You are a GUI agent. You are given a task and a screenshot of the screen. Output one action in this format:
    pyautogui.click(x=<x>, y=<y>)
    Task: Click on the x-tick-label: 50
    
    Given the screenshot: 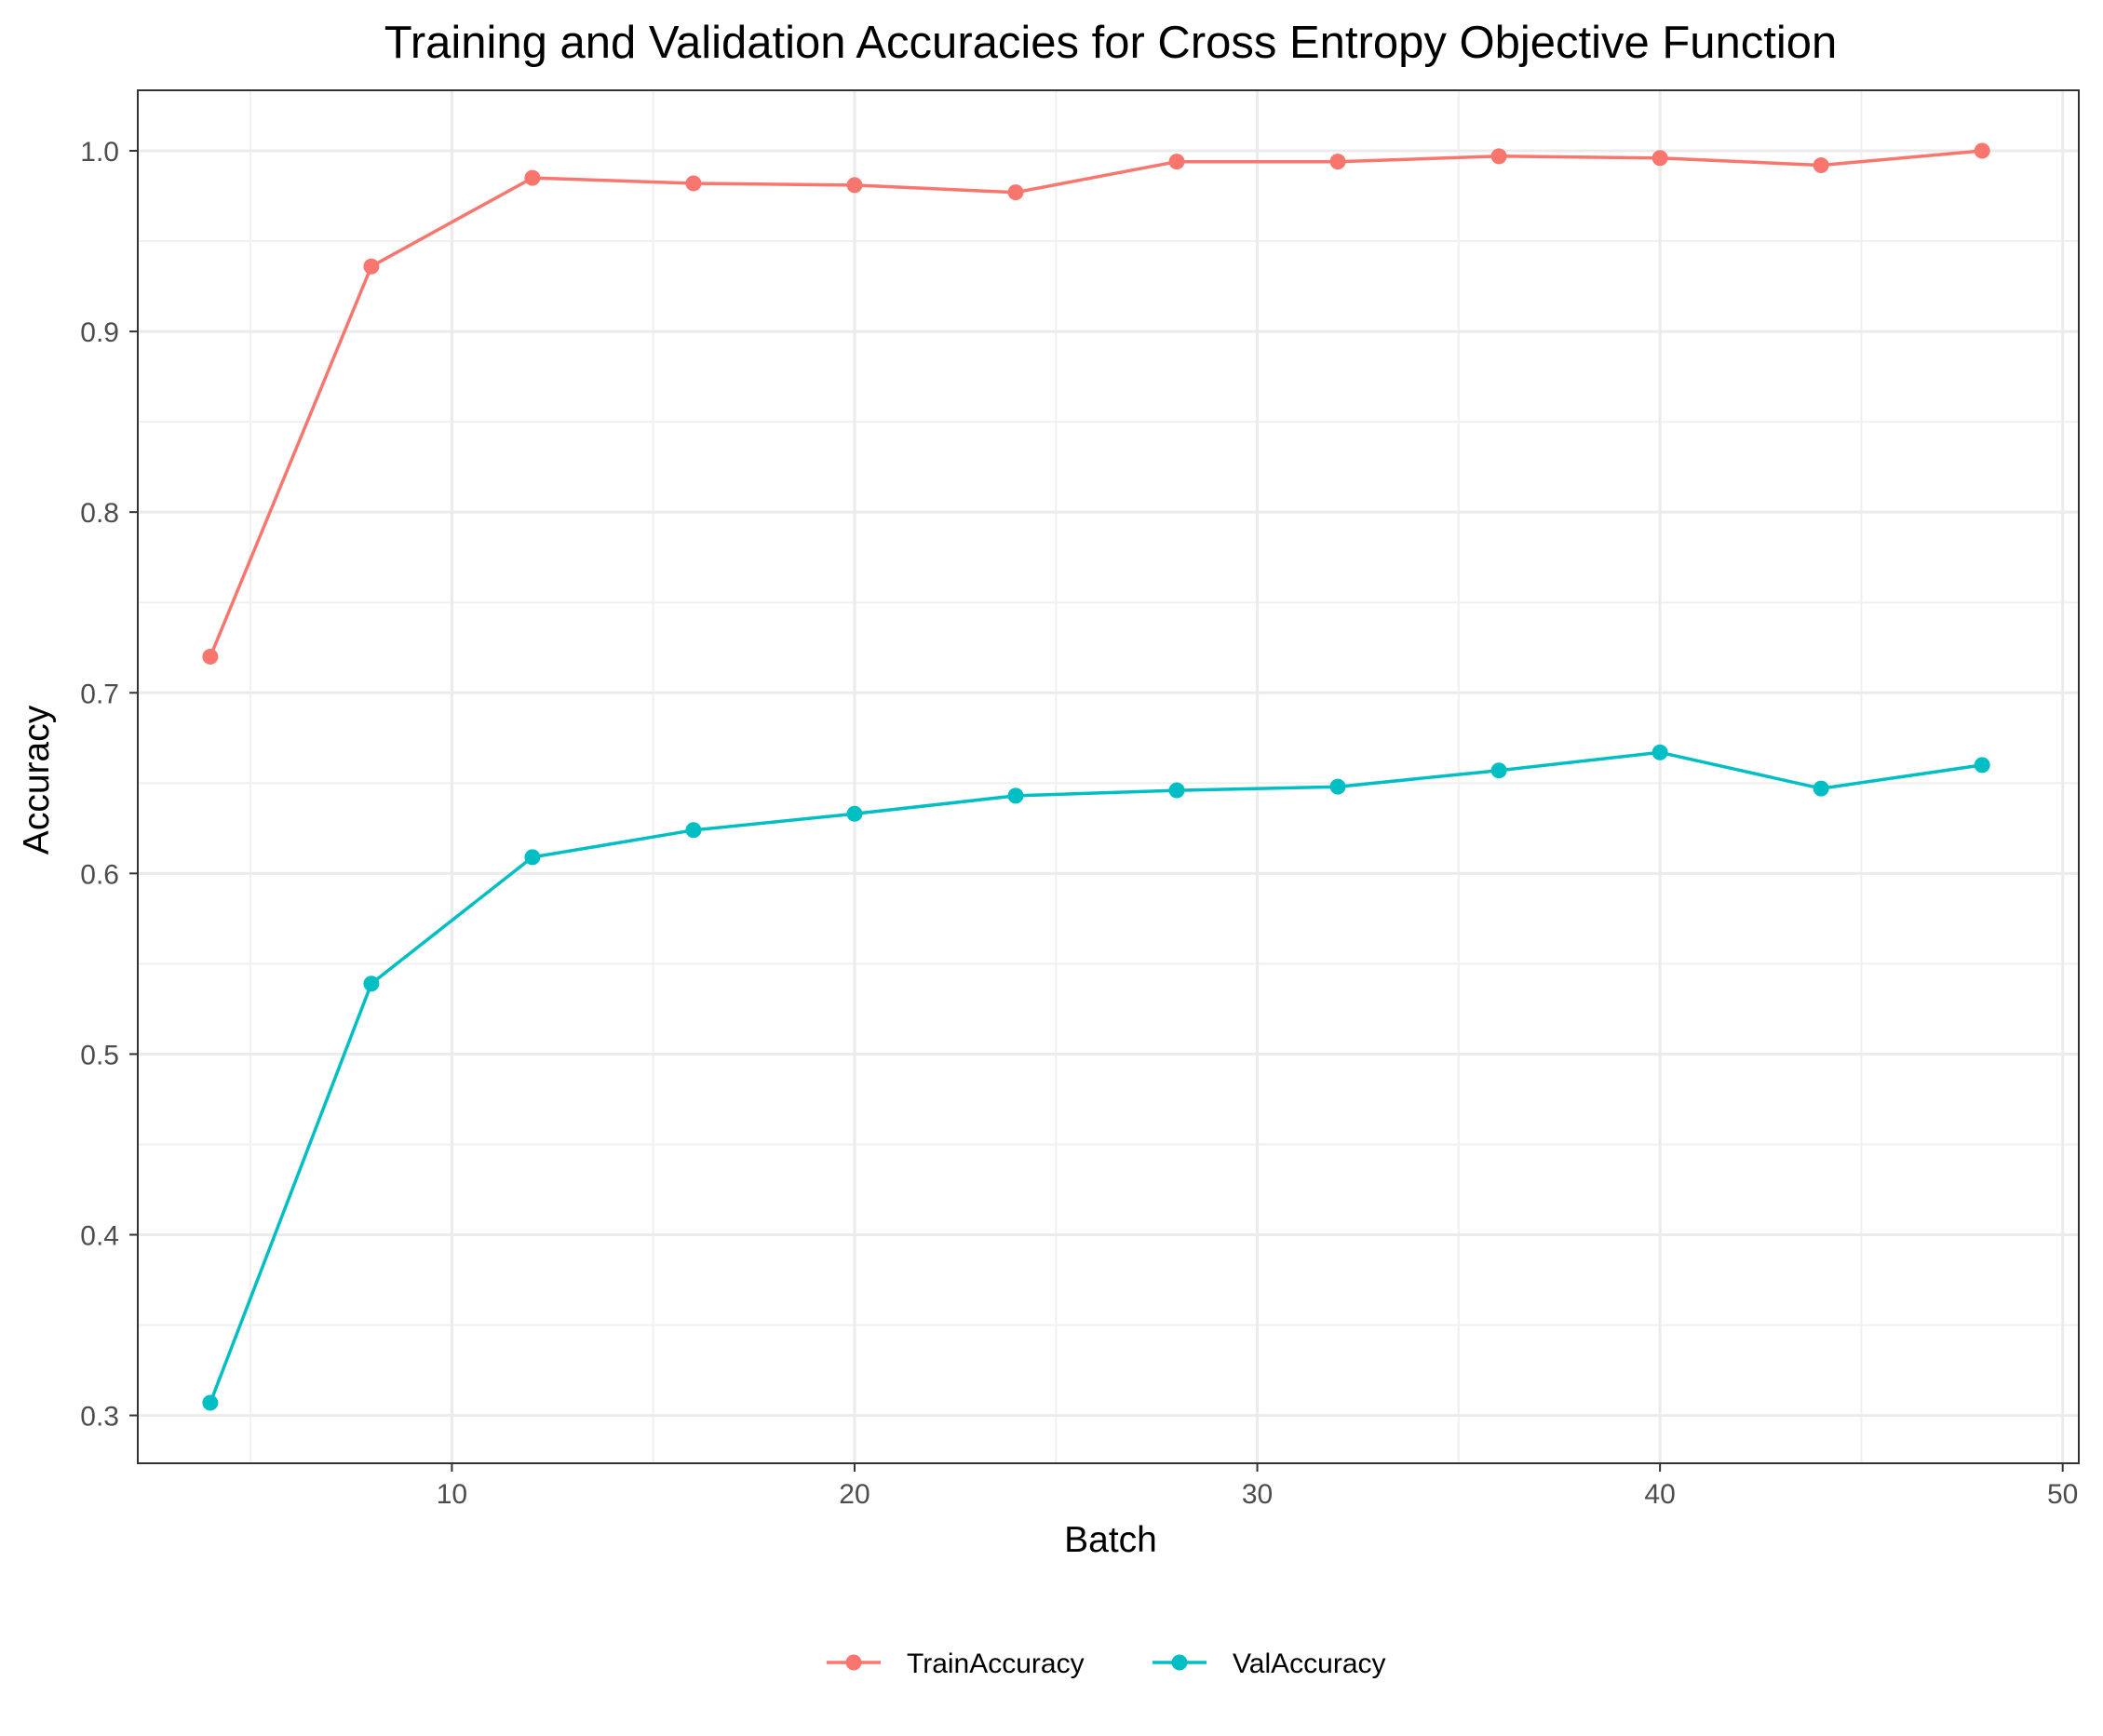 What is the action you would take?
    pyautogui.click(x=2062, y=1495)
    